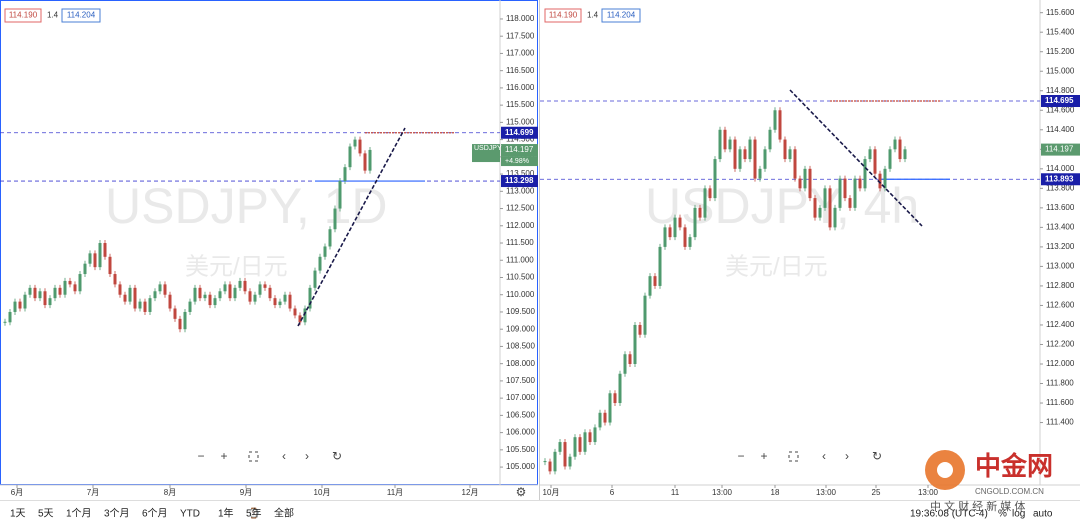 This screenshot has width=1080, height=525. Describe the element at coordinates (322, 492) in the screenshot. I see `x-tick-label: 10月` at that location.